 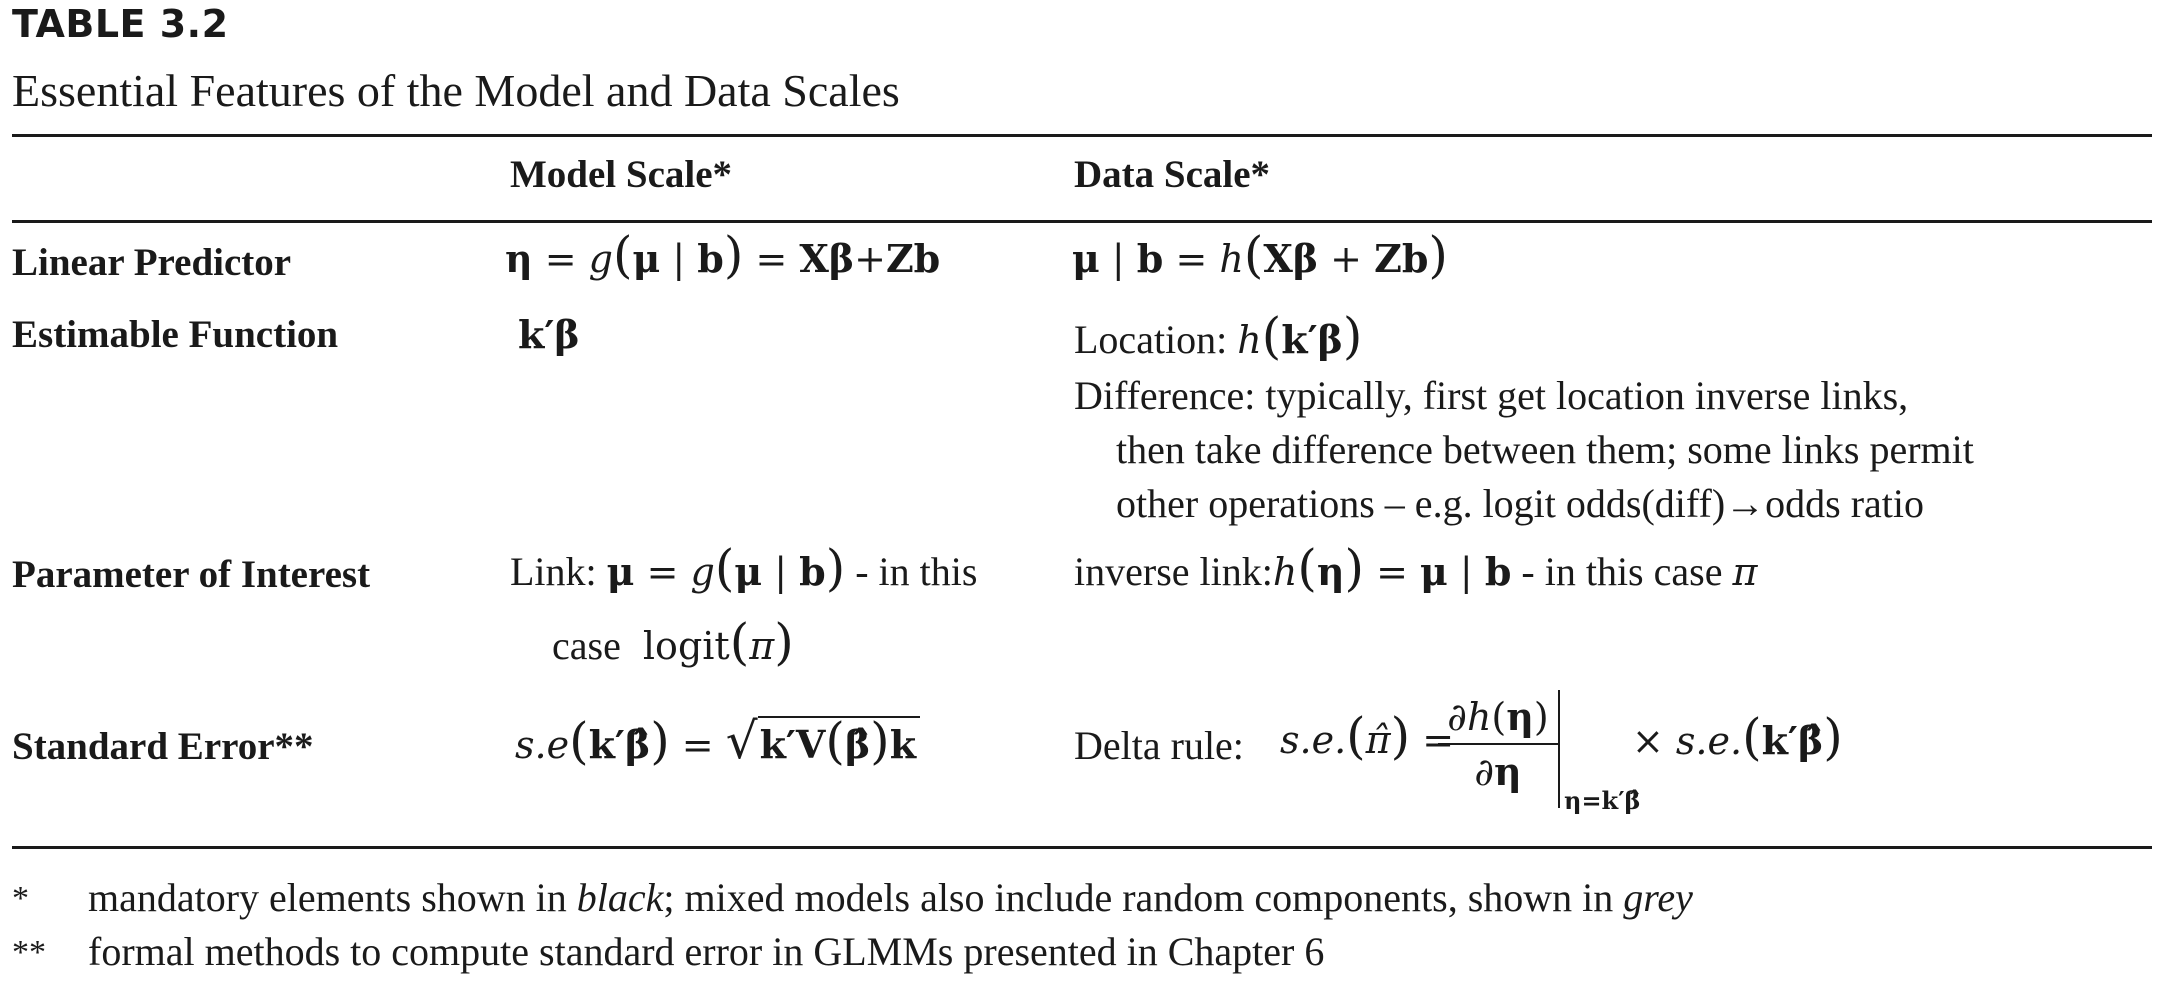 What do you see at coordinates (1159, 745) in the screenshot?
I see `delta-rule-prefix: Delta rule:` at bounding box center [1159, 745].